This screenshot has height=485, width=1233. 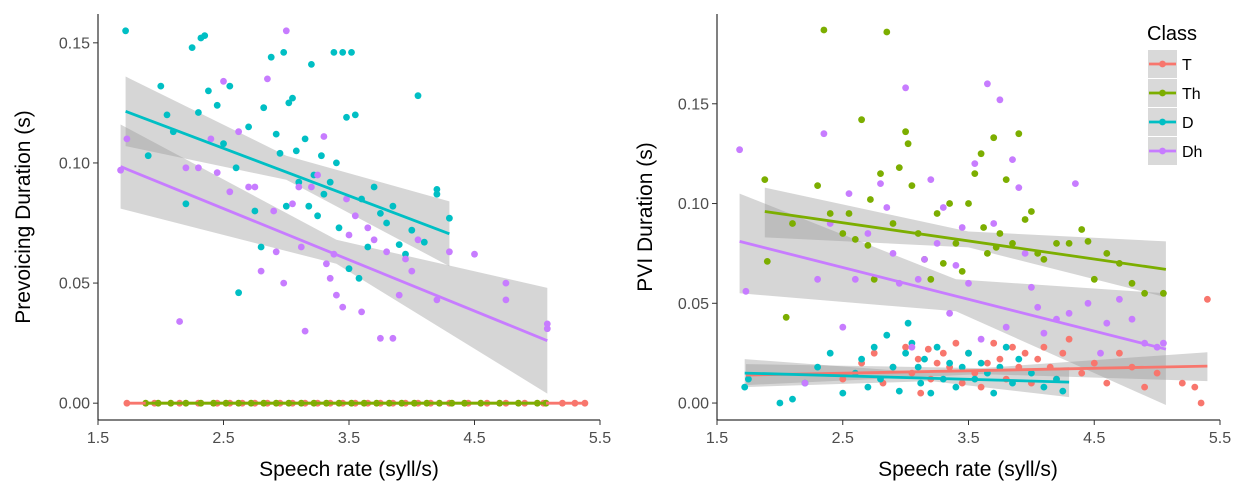 What do you see at coordinates (976, 370) in the screenshot?
I see `fit-line-t` at bounding box center [976, 370].